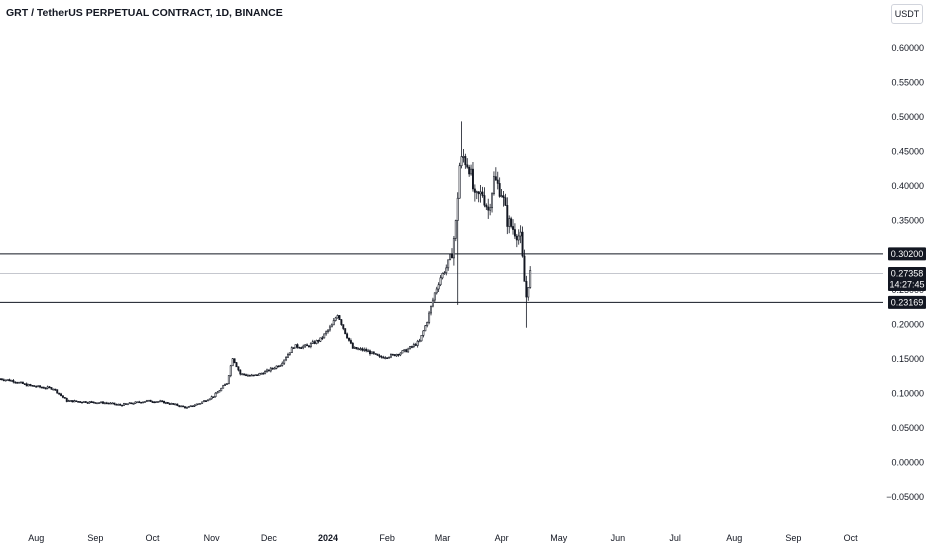 The width and height of the screenshot is (932, 550). Describe the element at coordinates (907, 152) in the screenshot. I see `y-tick-label: 0.45000` at that location.